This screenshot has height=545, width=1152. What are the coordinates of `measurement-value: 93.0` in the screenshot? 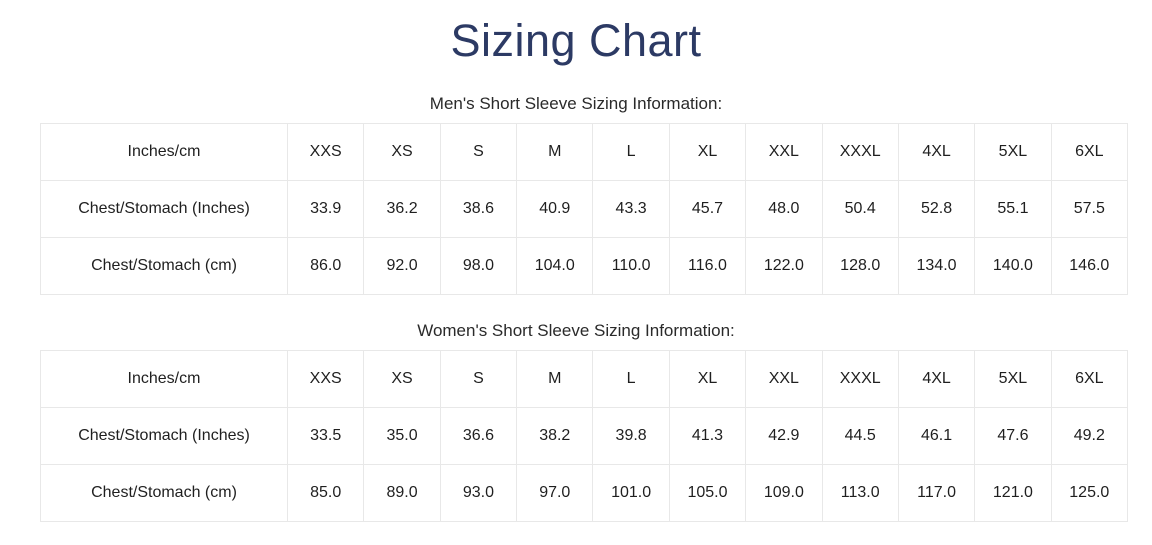 It's located at (478, 493).